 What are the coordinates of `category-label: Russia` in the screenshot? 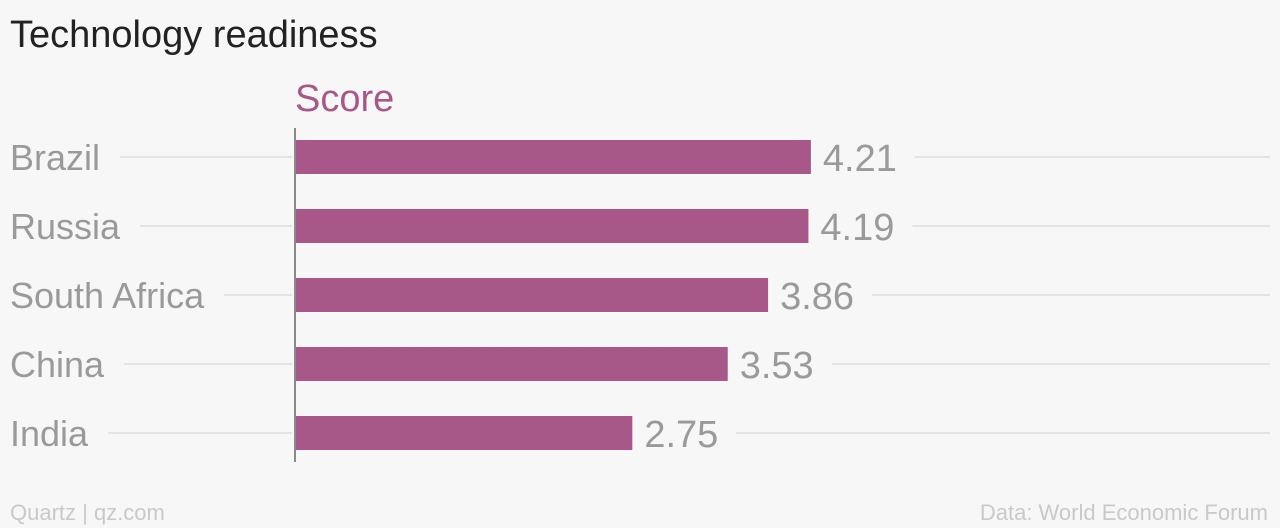 It's located at (65, 226).